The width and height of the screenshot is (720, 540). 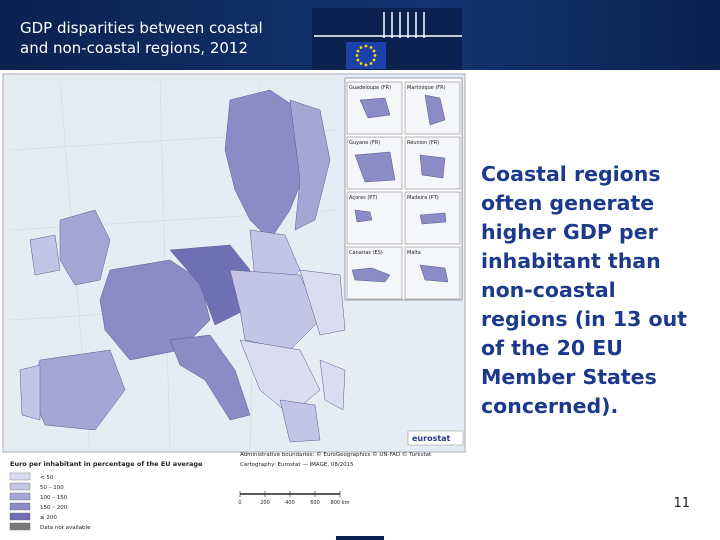 I want to click on inset-label: Canarias (ES), so click(x=366, y=253).